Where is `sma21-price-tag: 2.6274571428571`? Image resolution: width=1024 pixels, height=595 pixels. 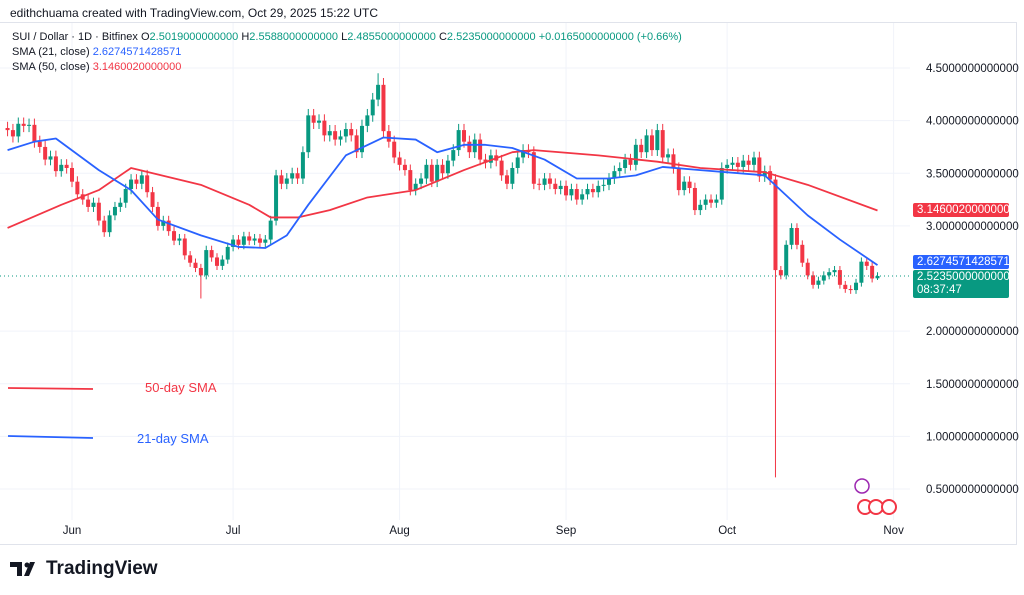 sma21-price-tag: 2.6274571428571 is located at coordinates (961, 262).